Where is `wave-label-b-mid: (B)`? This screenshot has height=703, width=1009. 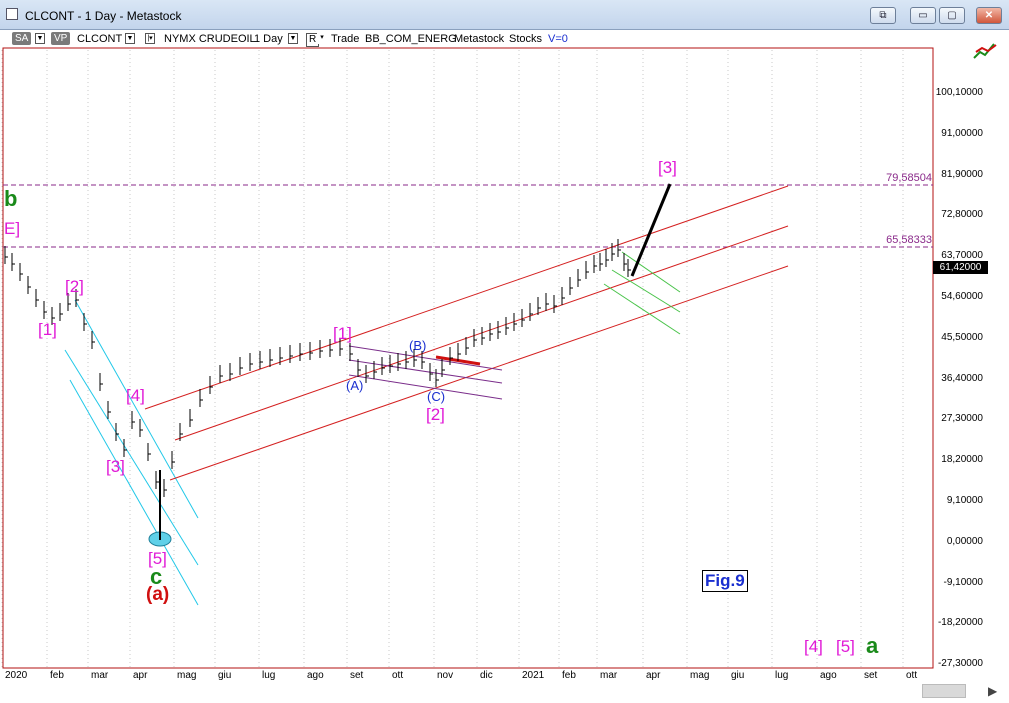
wave-label-b-mid: (B) is located at coordinates (418, 345).